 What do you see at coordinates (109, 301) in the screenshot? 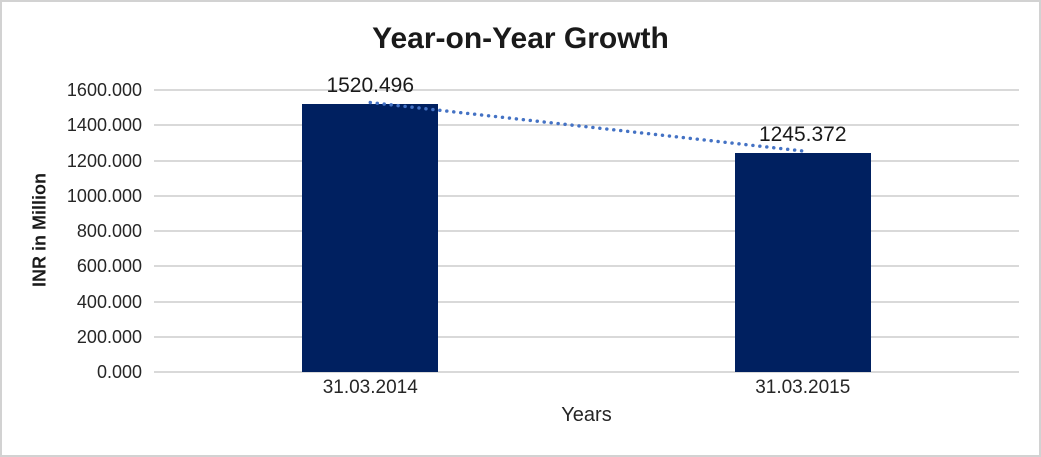
I see `y-tick-label: 400.000` at bounding box center [109, 301].